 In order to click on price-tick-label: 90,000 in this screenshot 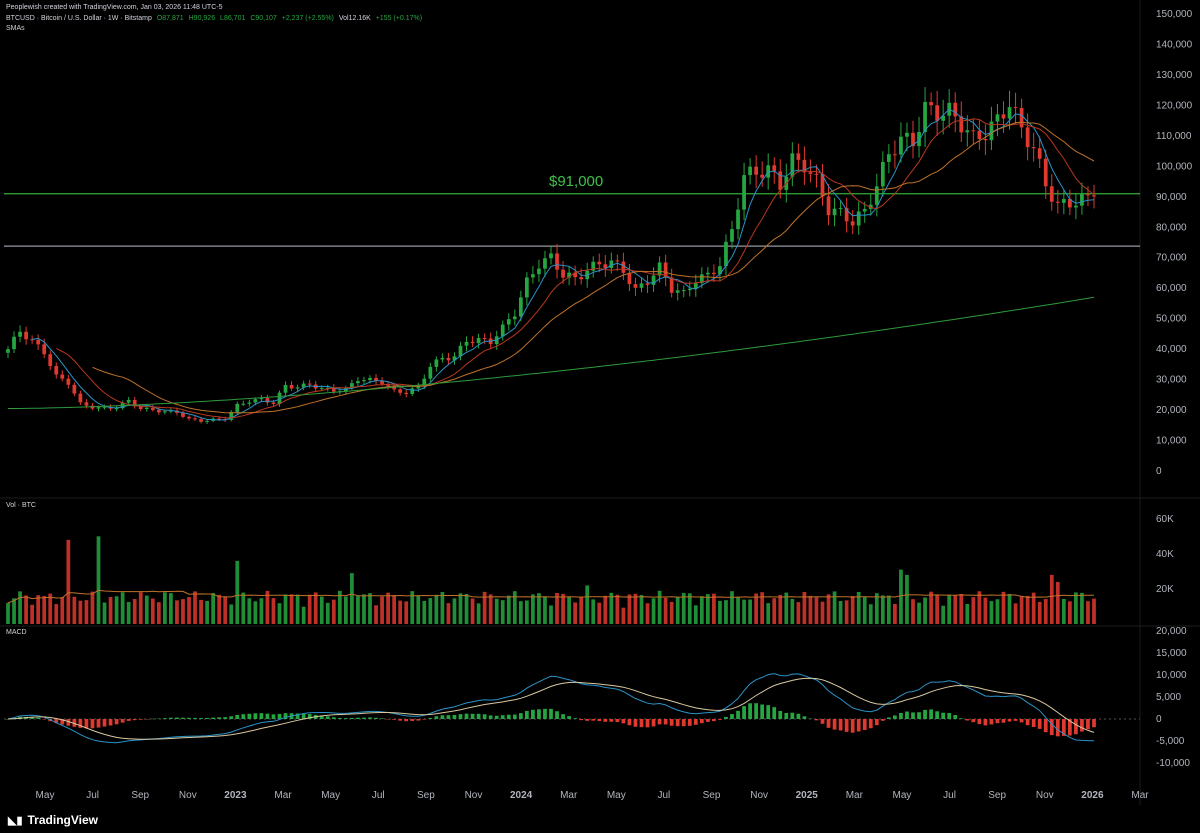, I will do `click(1171, 197)`.